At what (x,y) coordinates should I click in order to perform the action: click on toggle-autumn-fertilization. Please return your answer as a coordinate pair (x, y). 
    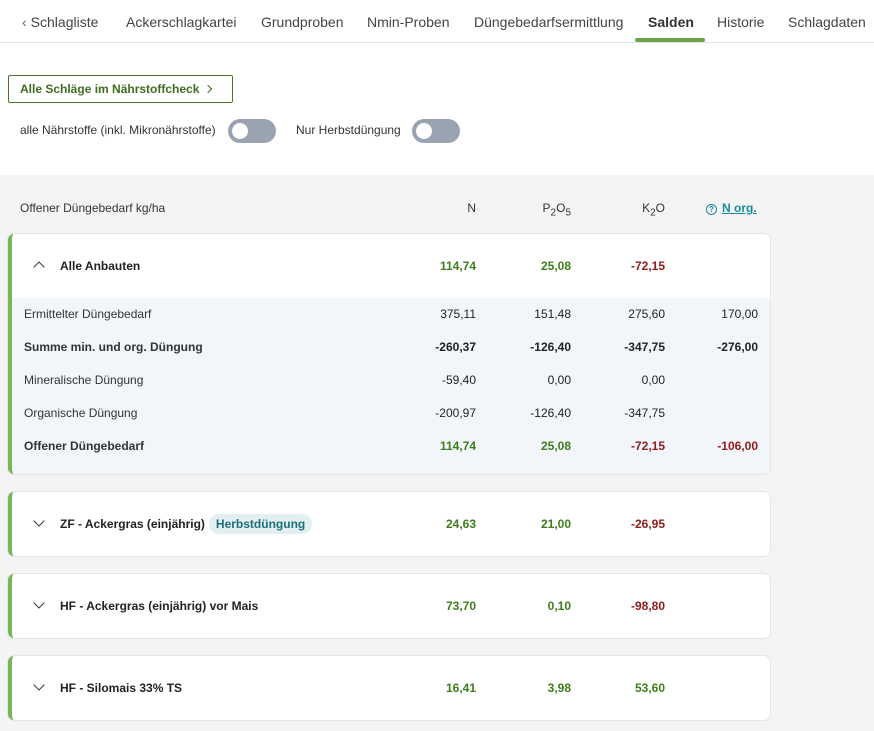
    Looking at the image, I should click on (436, 131).